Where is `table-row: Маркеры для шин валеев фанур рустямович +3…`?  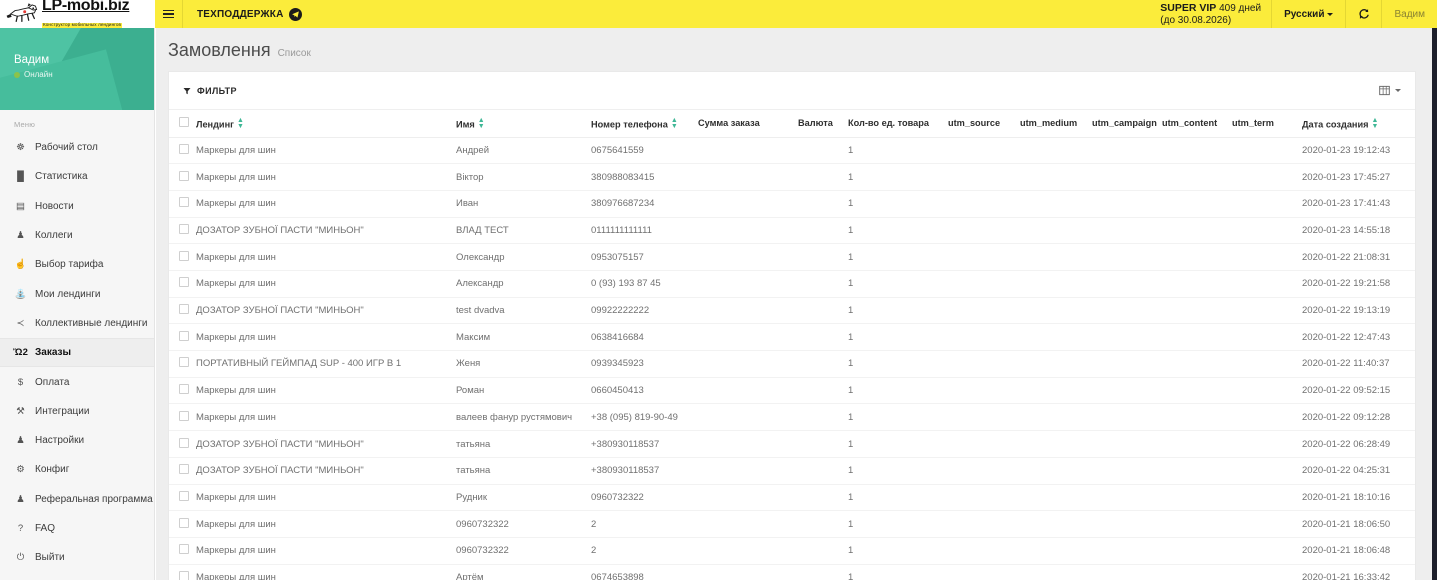
table-row: Маркеры для шин валеев фанур рустямович +3… is located at coordinates (792, 417).